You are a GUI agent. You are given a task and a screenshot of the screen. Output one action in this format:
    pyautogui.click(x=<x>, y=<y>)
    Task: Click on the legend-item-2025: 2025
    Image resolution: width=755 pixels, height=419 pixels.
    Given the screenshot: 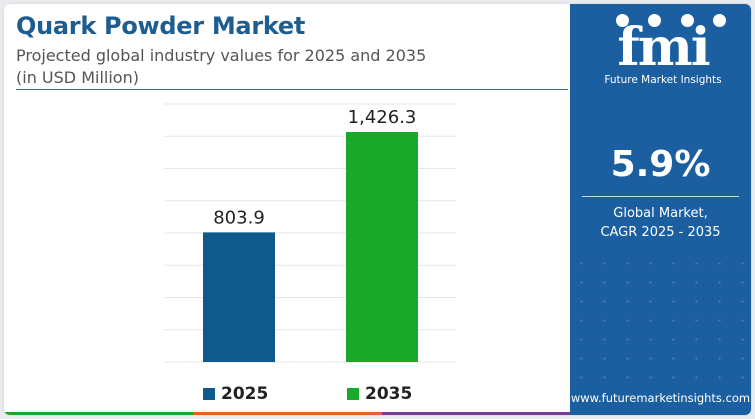 What is the action you would take?
    pyautogui.click(x=235, y=394)
    